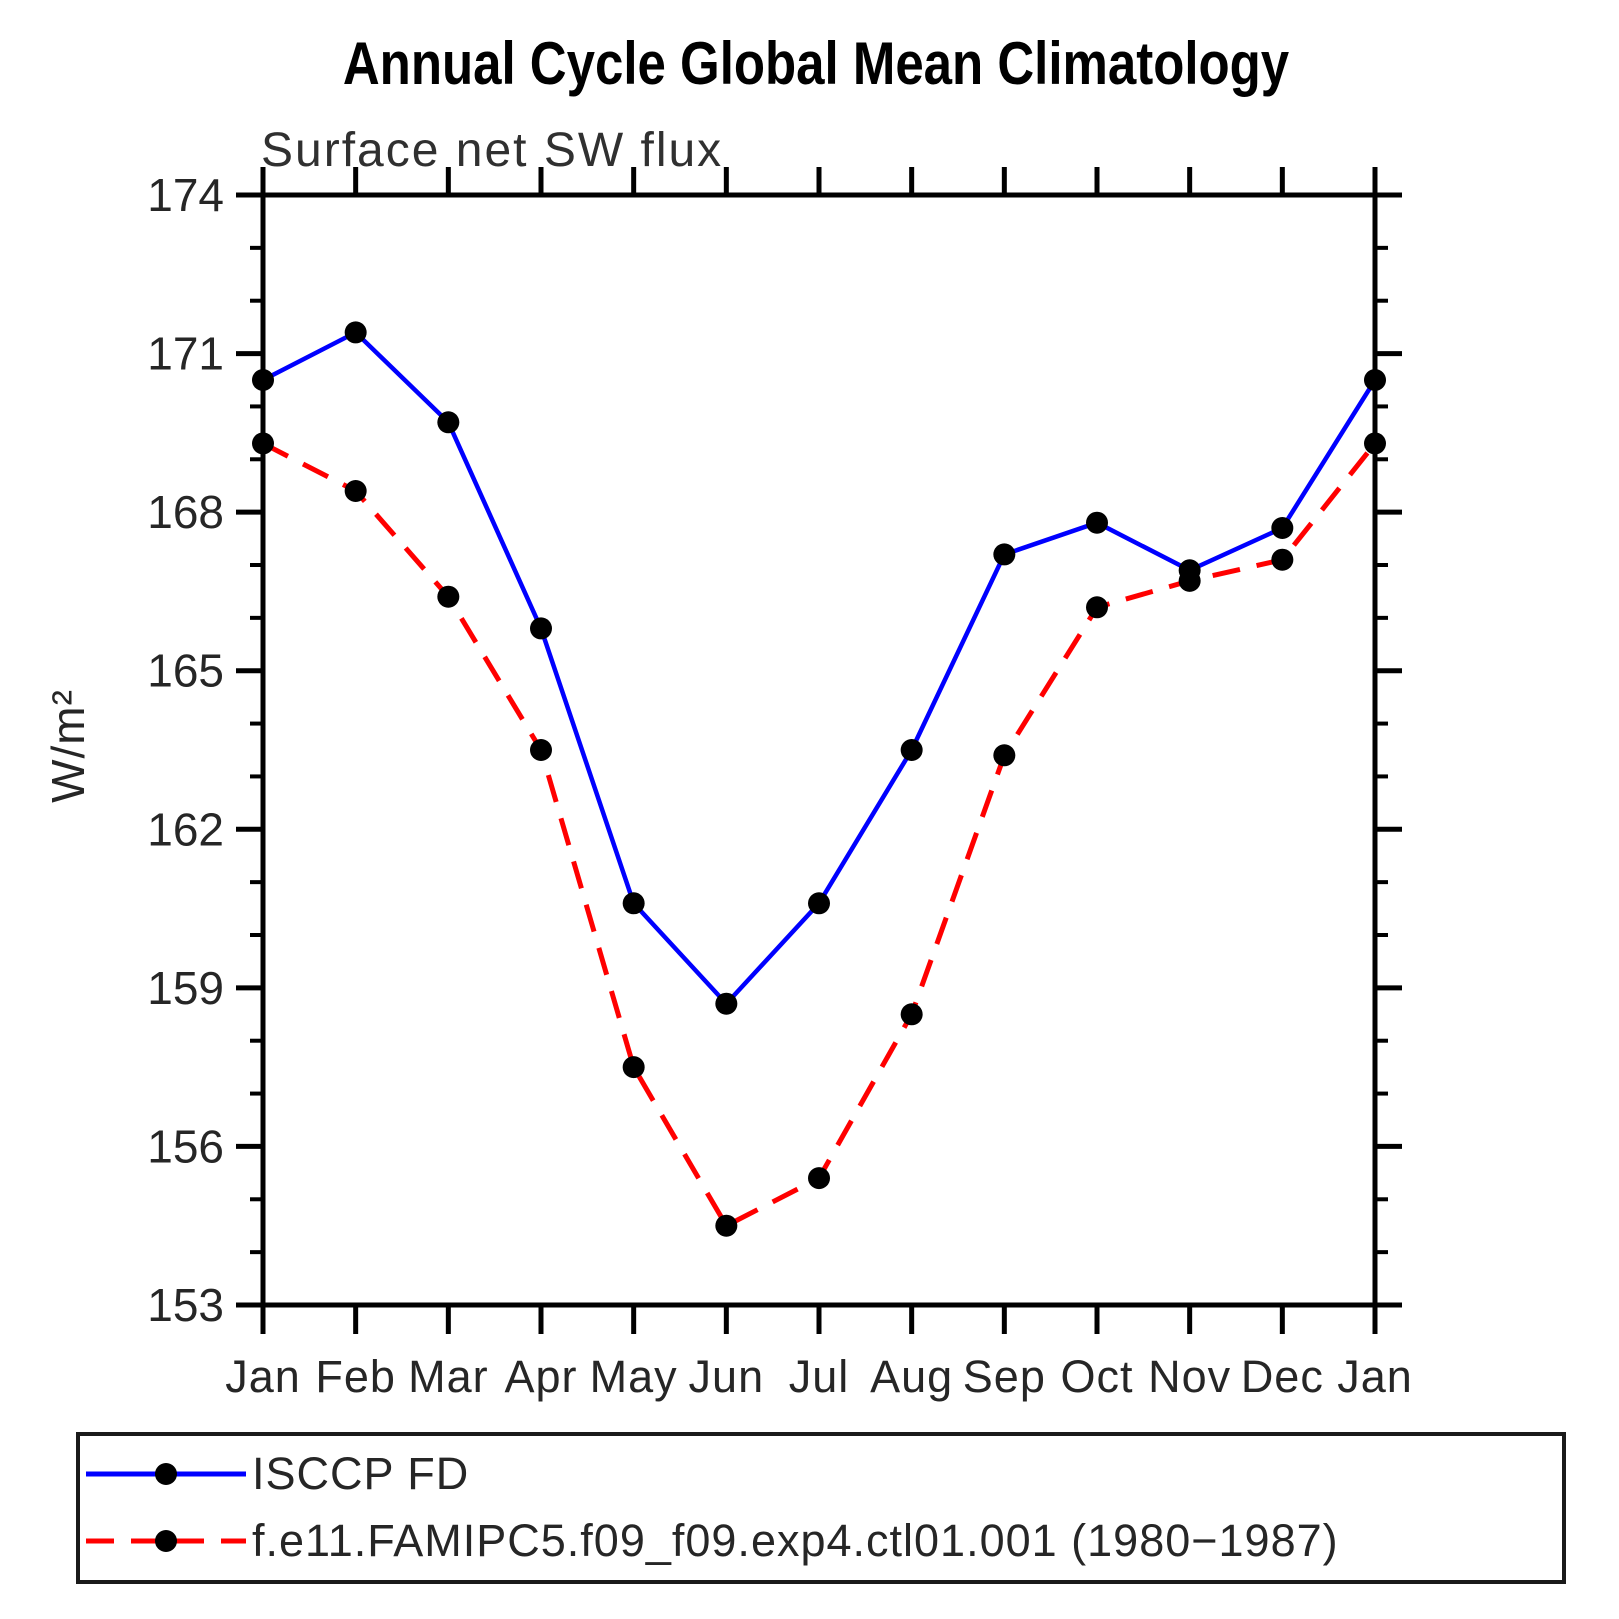 The height and width of the screenshot is (1619, 1619). What do you see at coordinates (68, 746) in the screenshot?
I see `y-axis-label: W/m²` at bounding box center [68, 746].